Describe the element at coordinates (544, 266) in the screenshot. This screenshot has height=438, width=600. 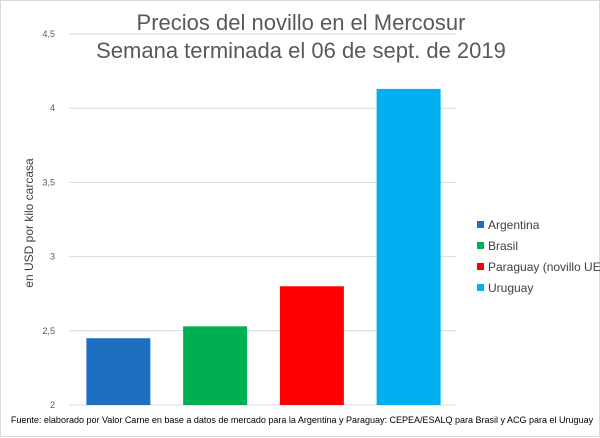
I see `legend-label: Paraguay (novillo UE)` at that location.